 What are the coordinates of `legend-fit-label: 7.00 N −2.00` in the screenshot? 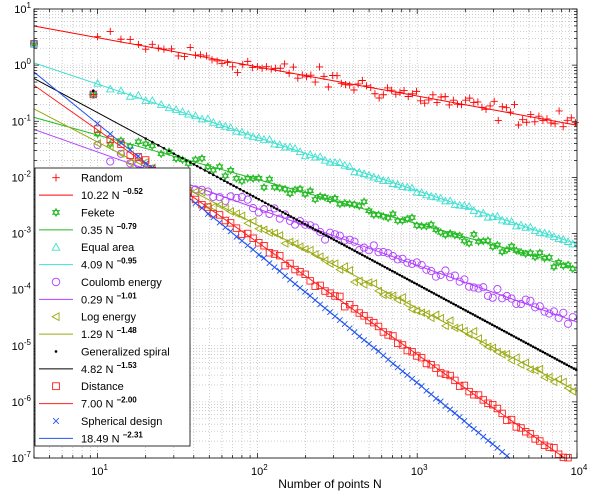 It's located at (109, 403).